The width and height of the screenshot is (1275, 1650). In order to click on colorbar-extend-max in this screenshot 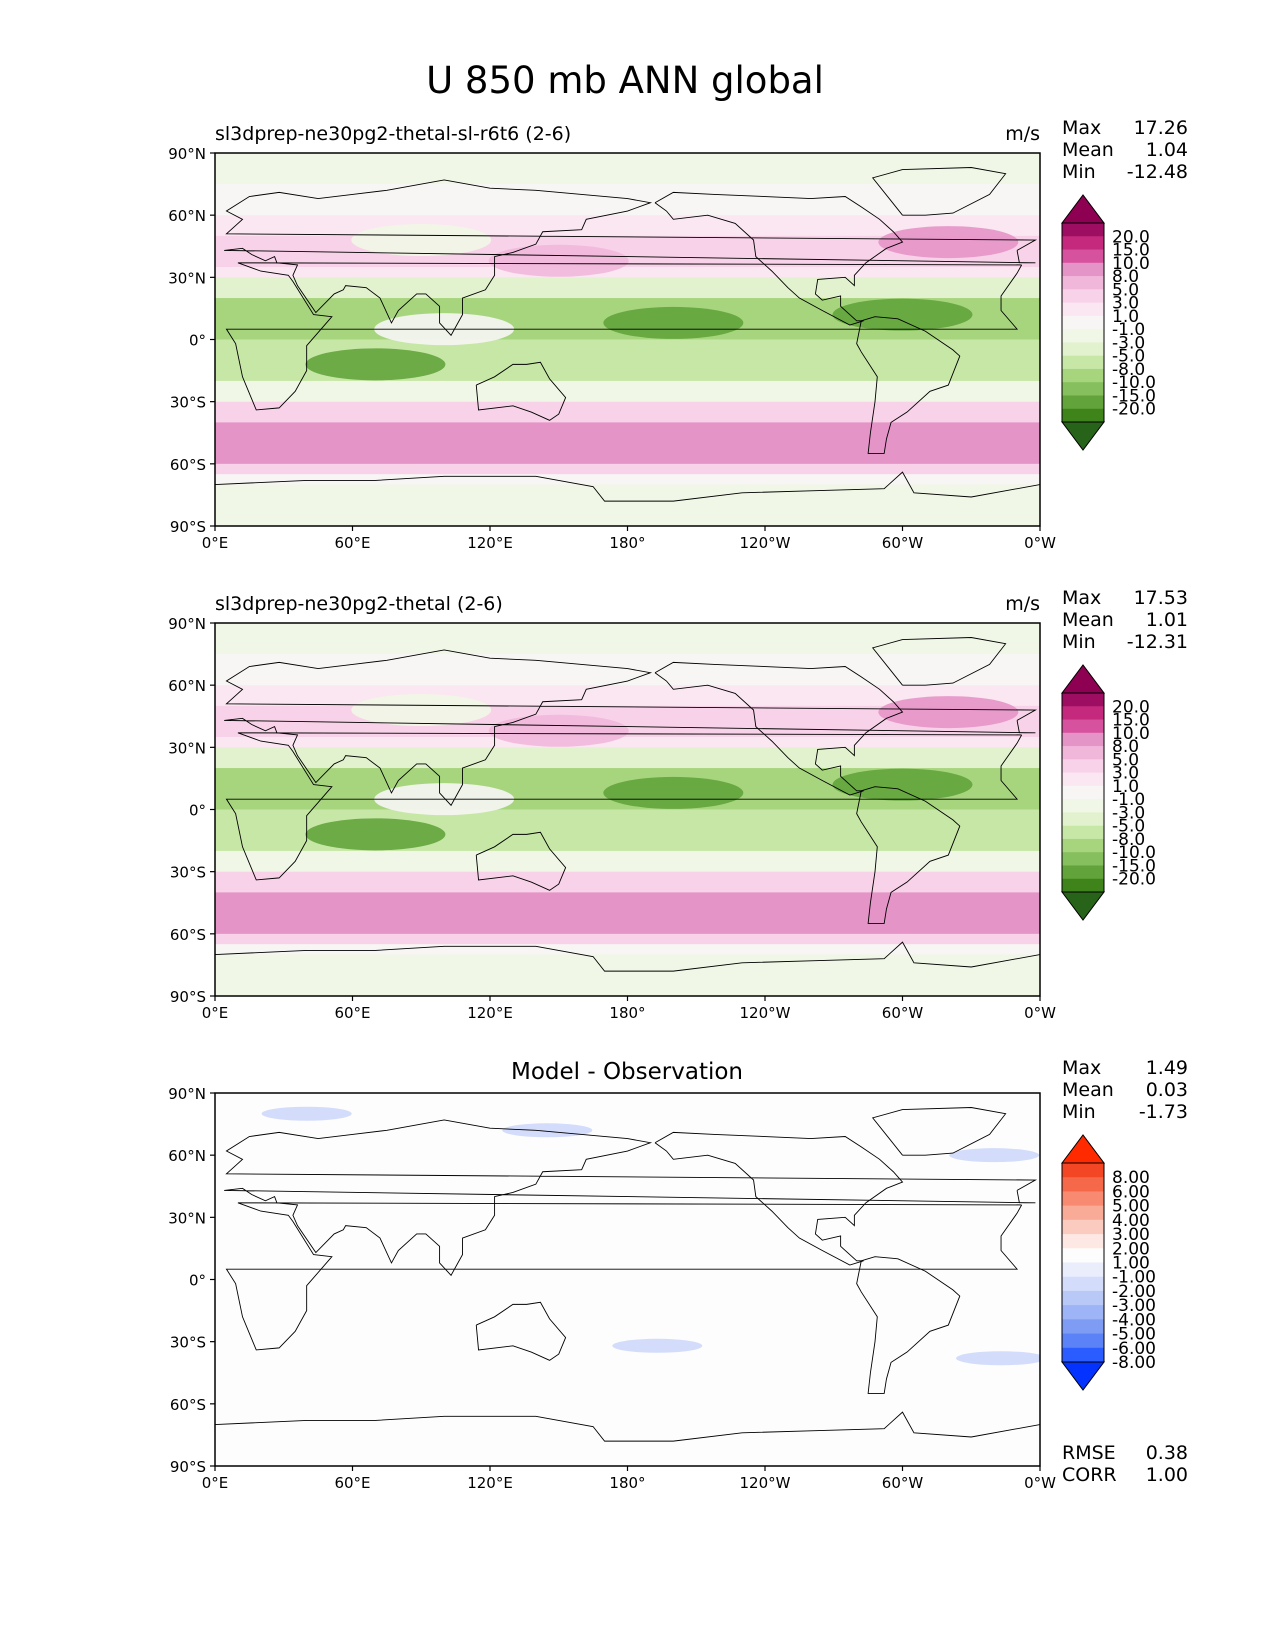, I will do `click(1083, 1149)`.